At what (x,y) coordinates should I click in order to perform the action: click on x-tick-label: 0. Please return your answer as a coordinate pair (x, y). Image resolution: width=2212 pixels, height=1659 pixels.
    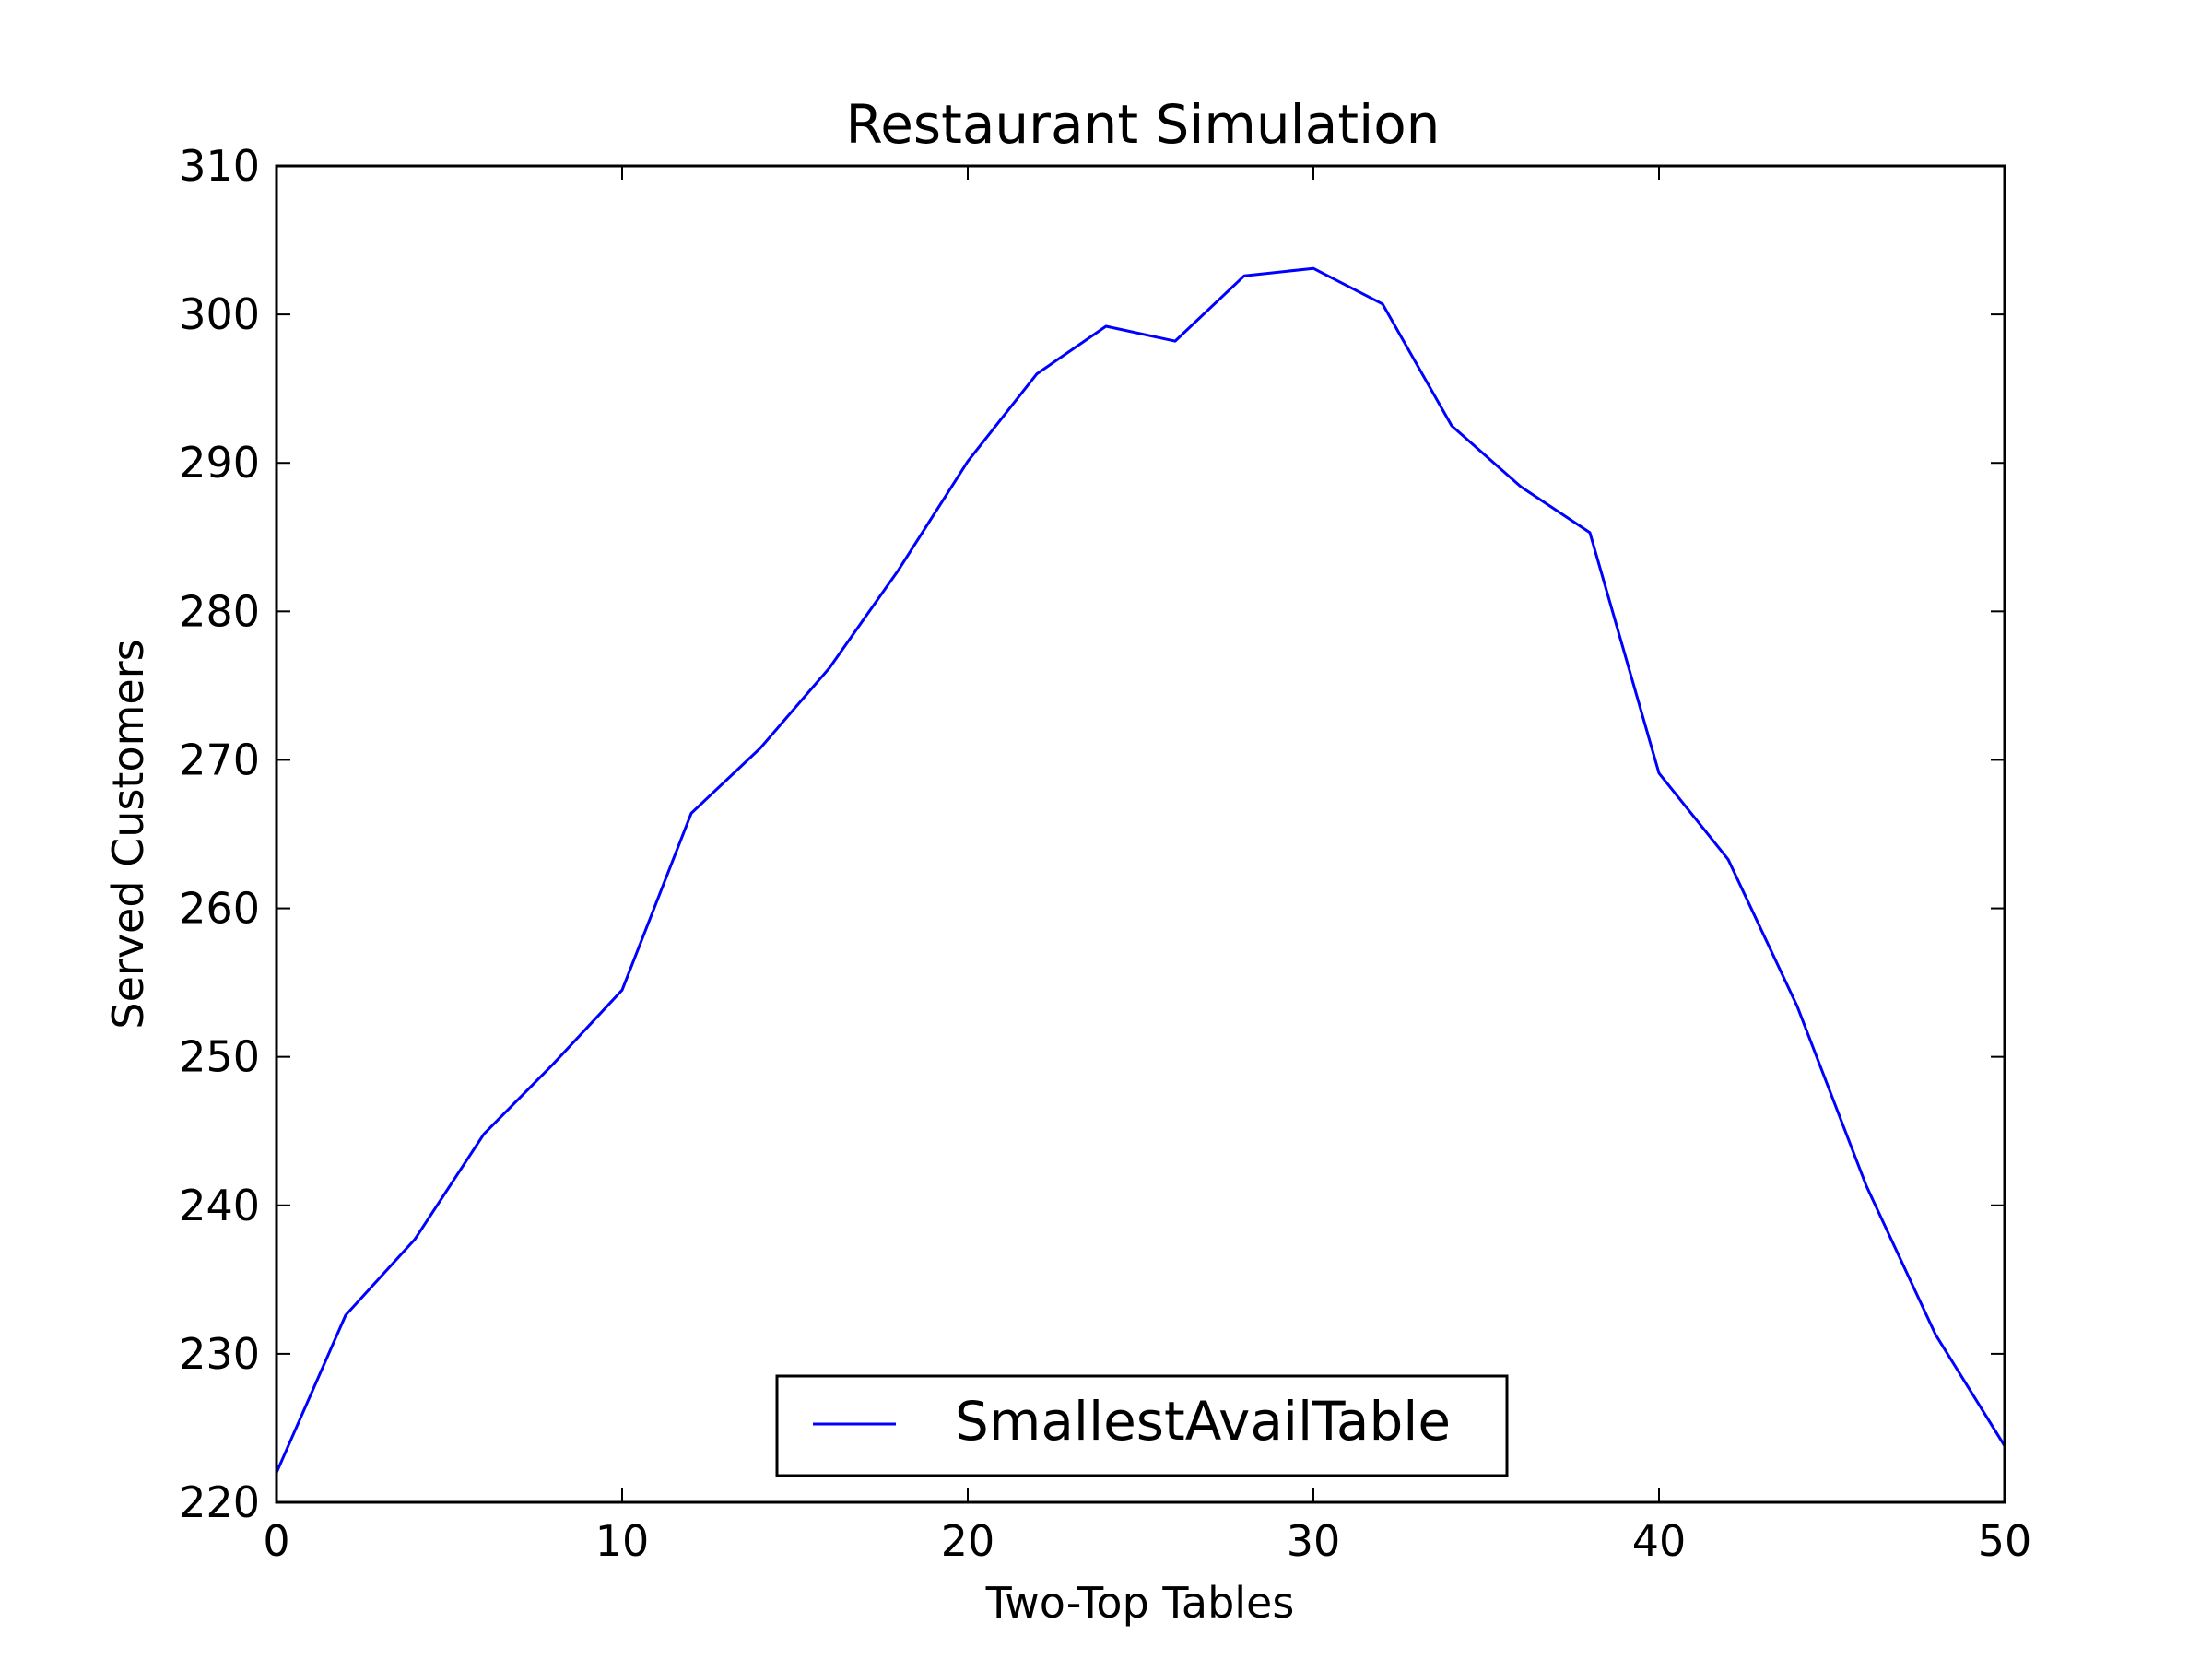
    Looking at the image, I should click on (276, 1541).